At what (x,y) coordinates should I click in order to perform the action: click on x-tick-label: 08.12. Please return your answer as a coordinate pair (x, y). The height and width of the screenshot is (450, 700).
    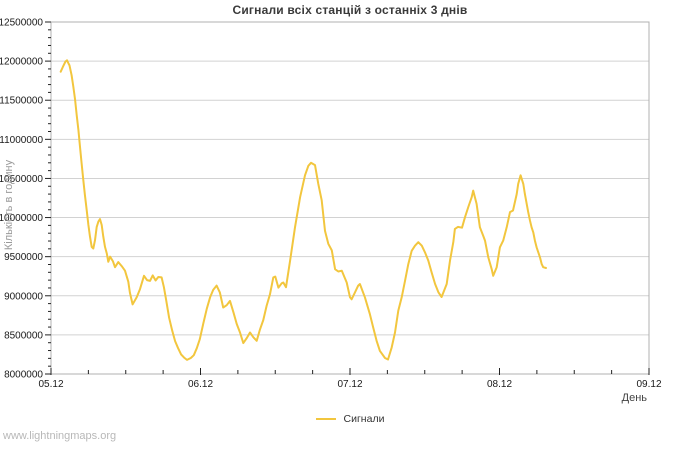
    Looking at the image, I should click on (499, 384).